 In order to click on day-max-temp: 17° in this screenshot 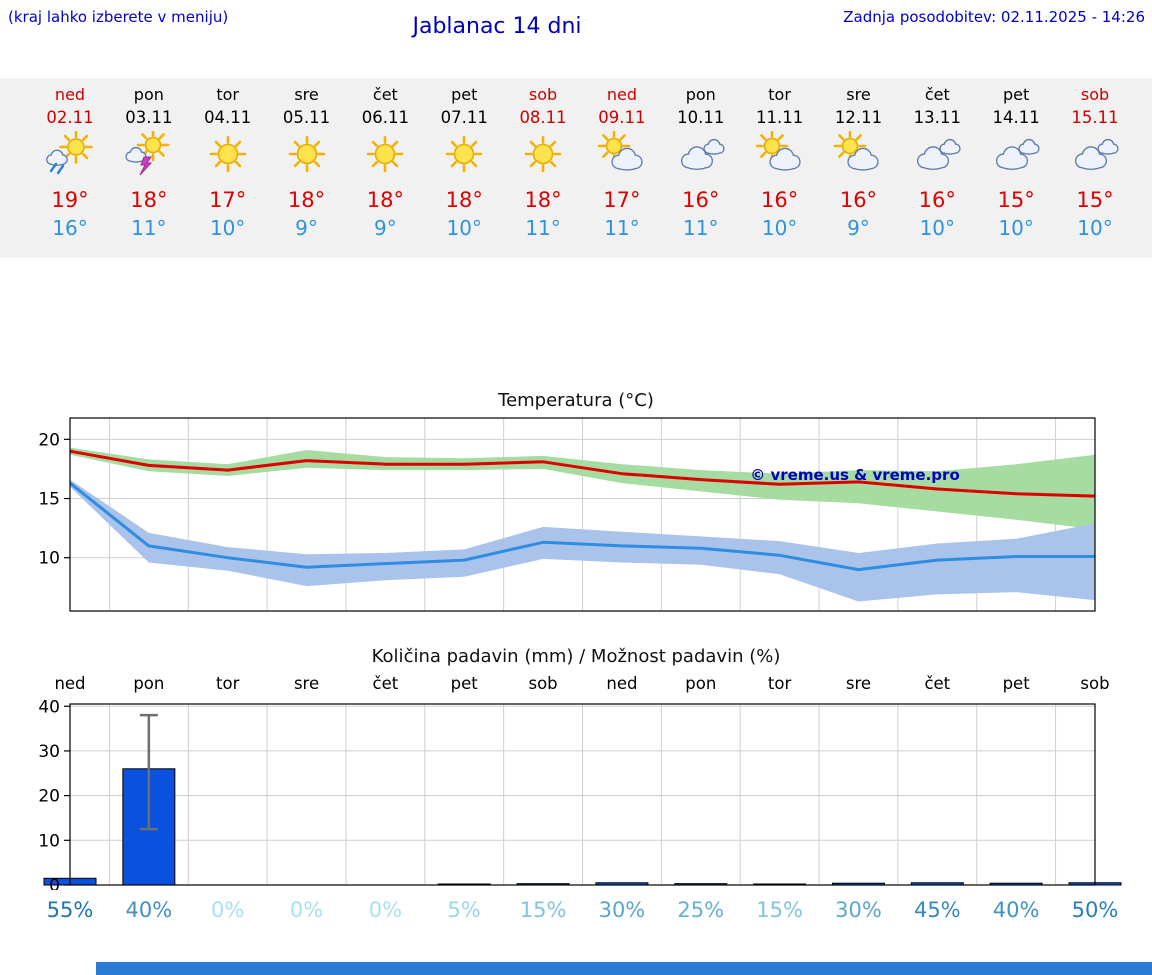, I will do `click(228, 200)`.